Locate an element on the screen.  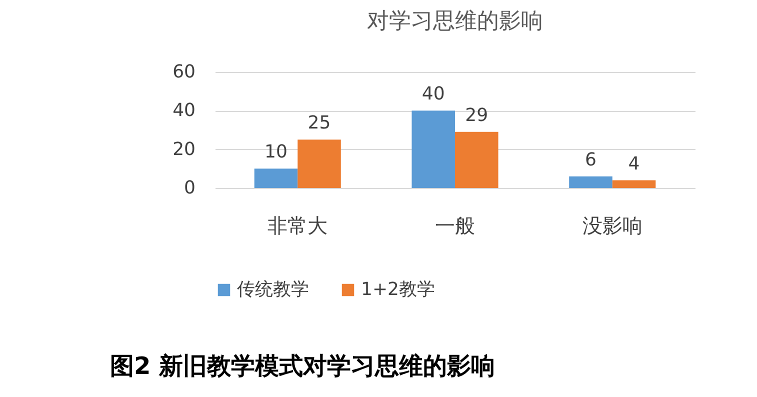
y-tick-label: 60 is located at coordinates (184, 72).